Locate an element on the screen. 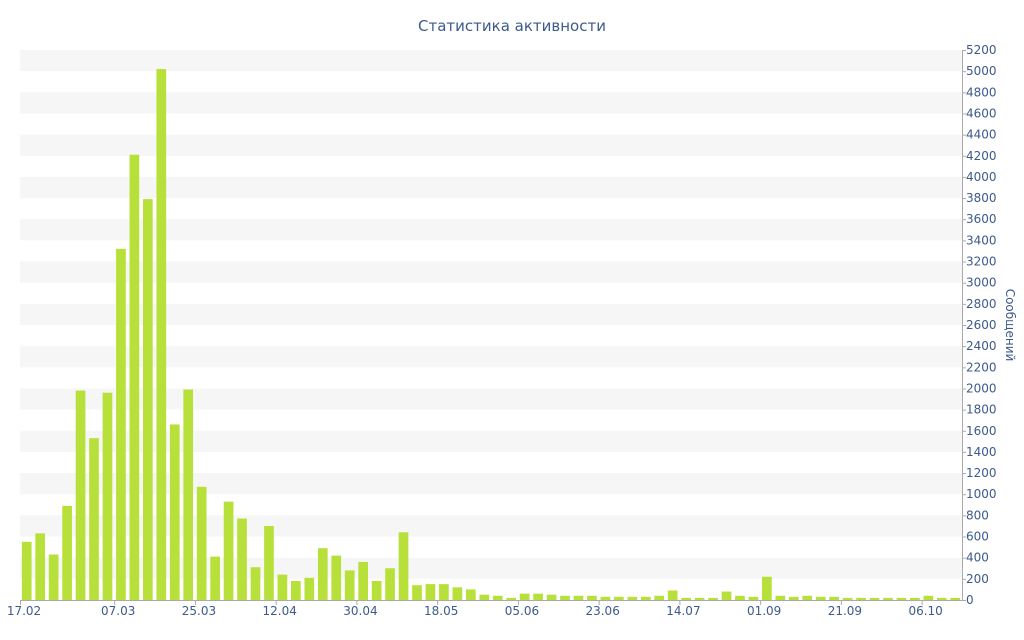  x-tick-label: 21.09 is located at coordinates (845, 611).